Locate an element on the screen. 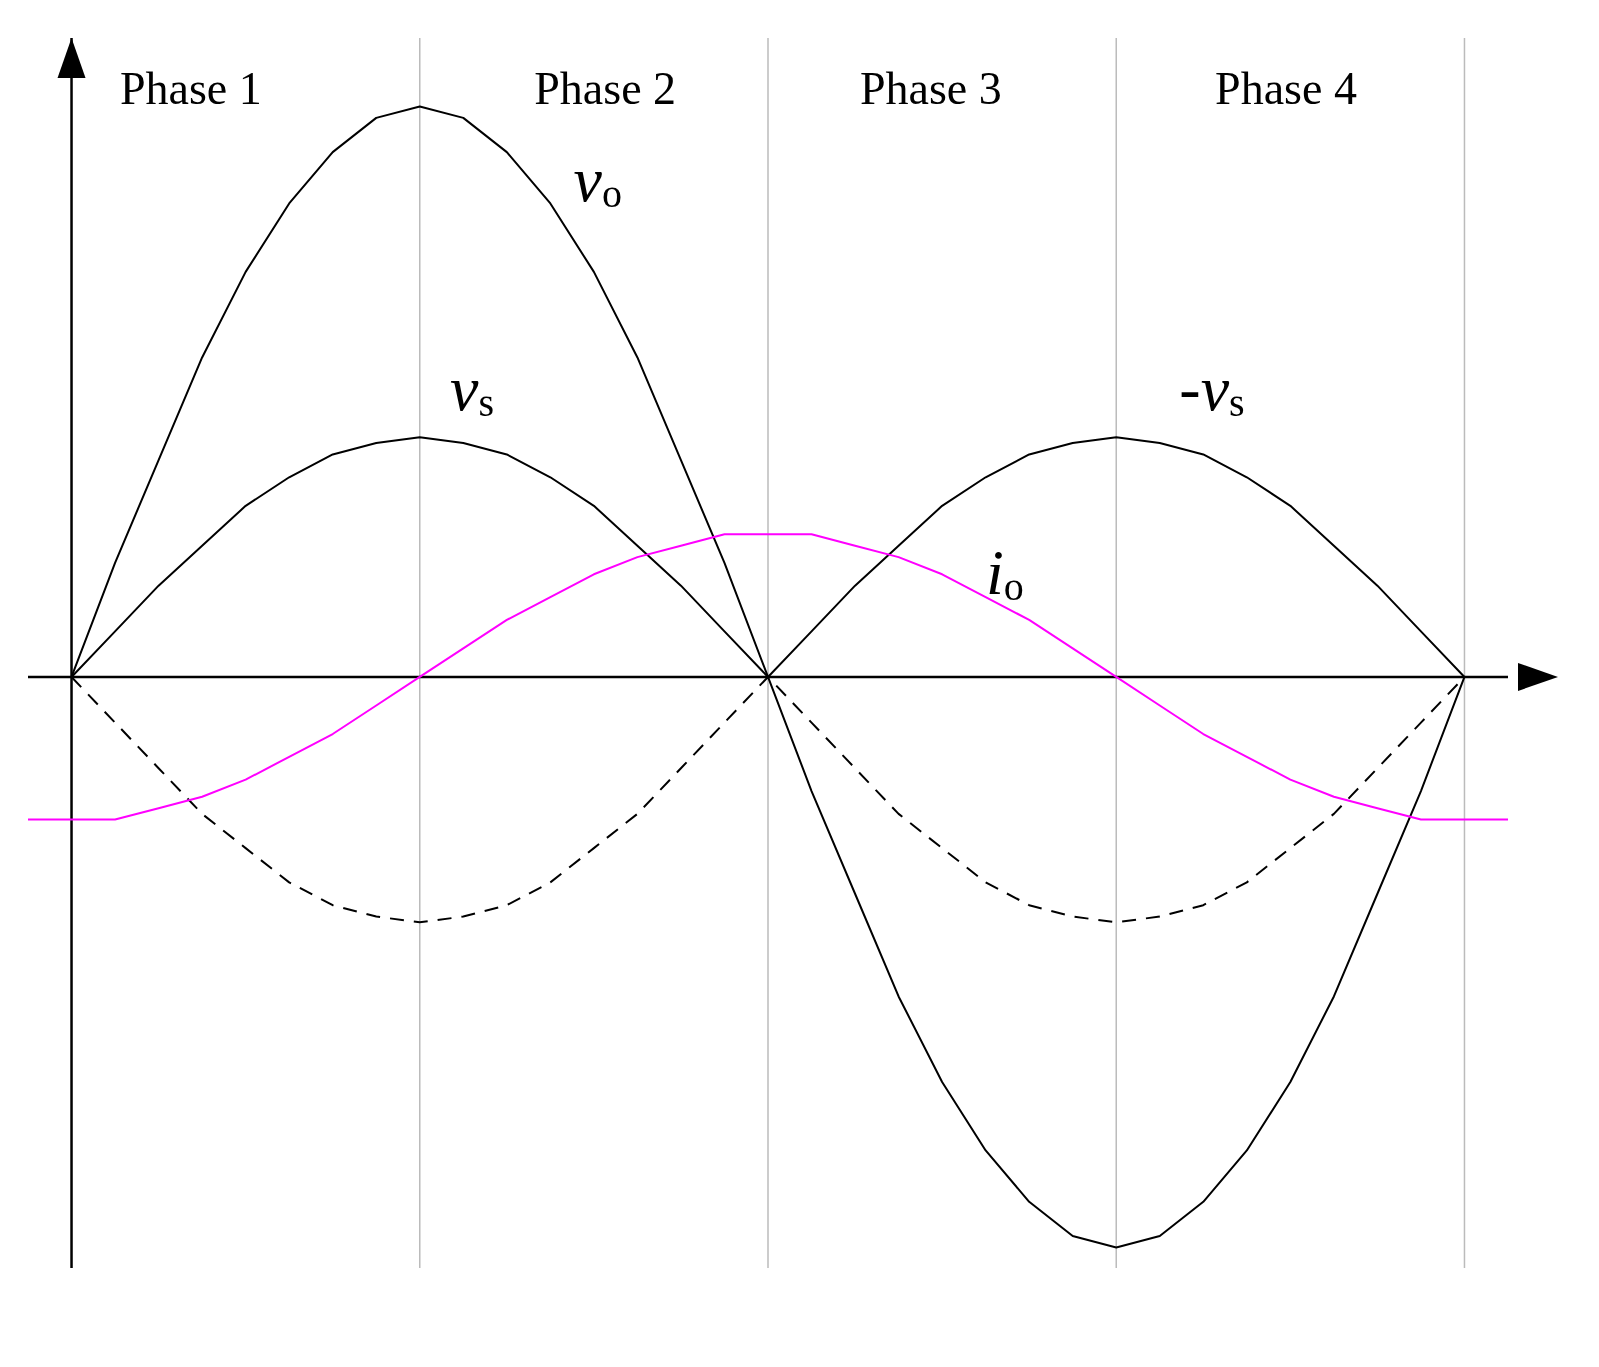 The width and height of the screenshot is (1599, 1367). annotation: Phase 2 is located at coordinates (605, 88).